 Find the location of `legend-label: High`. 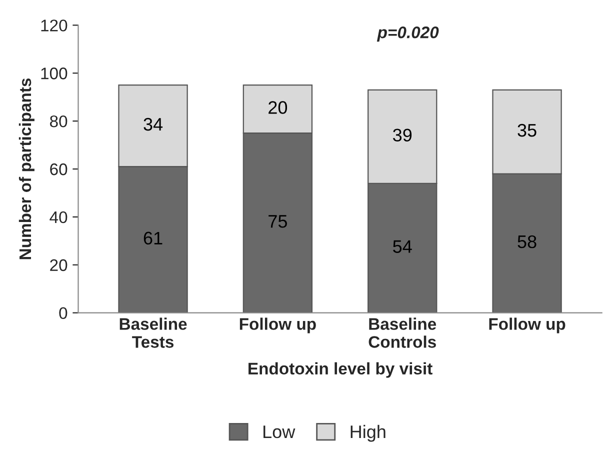

legend-label: High is located at coordinates (368, 433).